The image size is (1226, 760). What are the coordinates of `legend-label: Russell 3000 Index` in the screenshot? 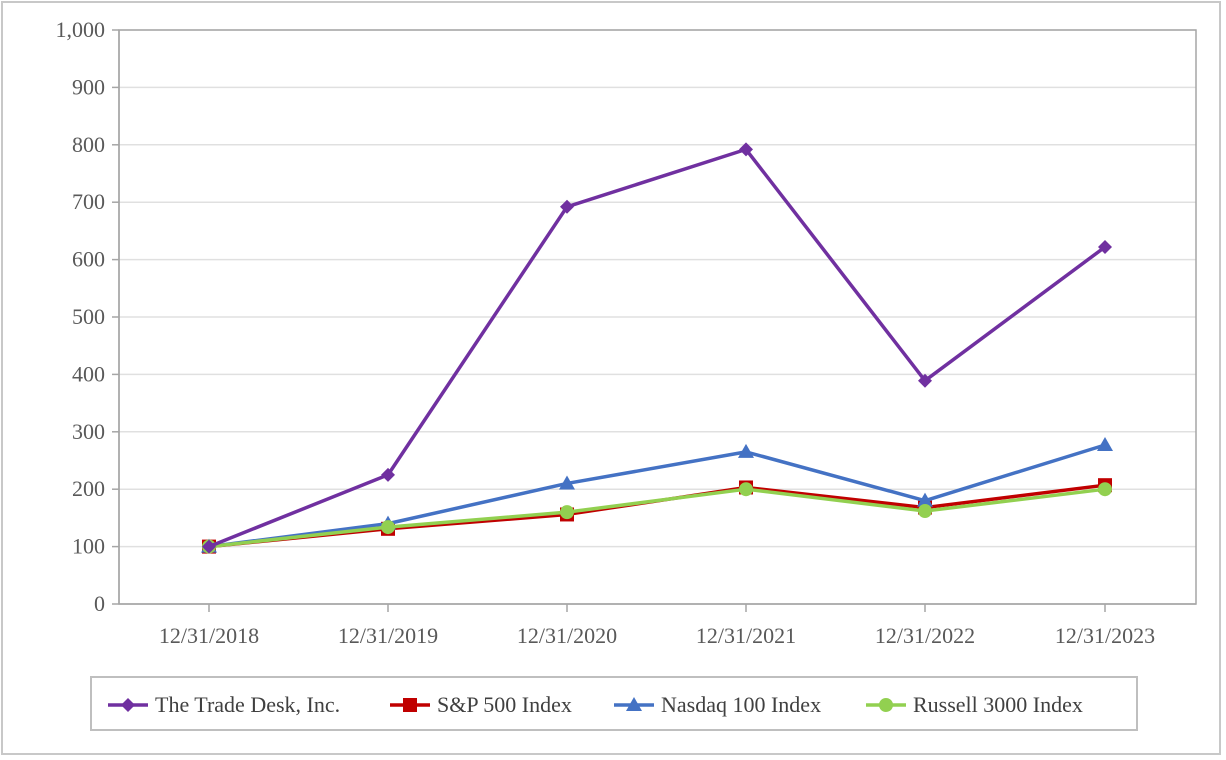 It's located at (998, 704).